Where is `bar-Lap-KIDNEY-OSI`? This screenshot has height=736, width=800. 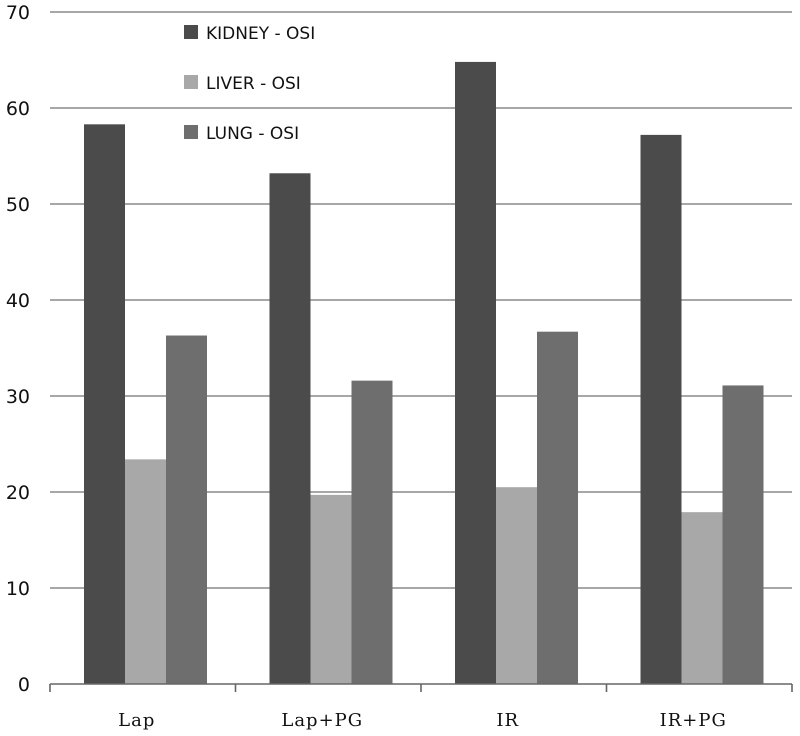 bar-Lap-KIDNEY-OSI is located at coordinates (104, 404).